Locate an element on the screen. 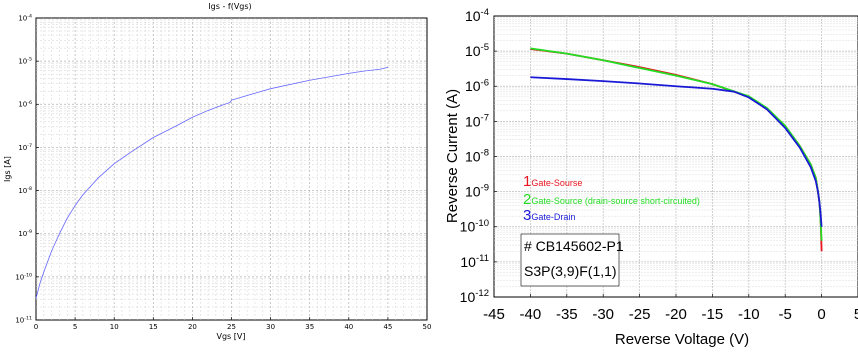  legend-number: 1 is located at coordinates (527, 181).